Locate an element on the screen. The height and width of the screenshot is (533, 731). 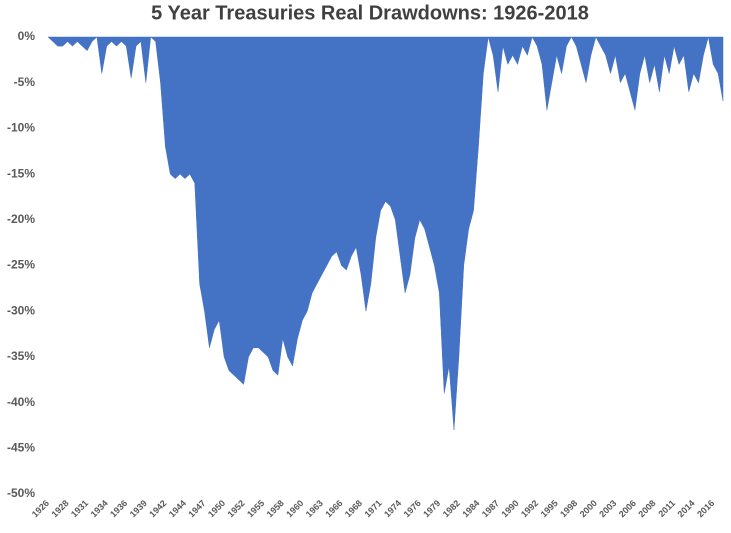
y-tick-label: -15% is located at coordinates (21, 173).